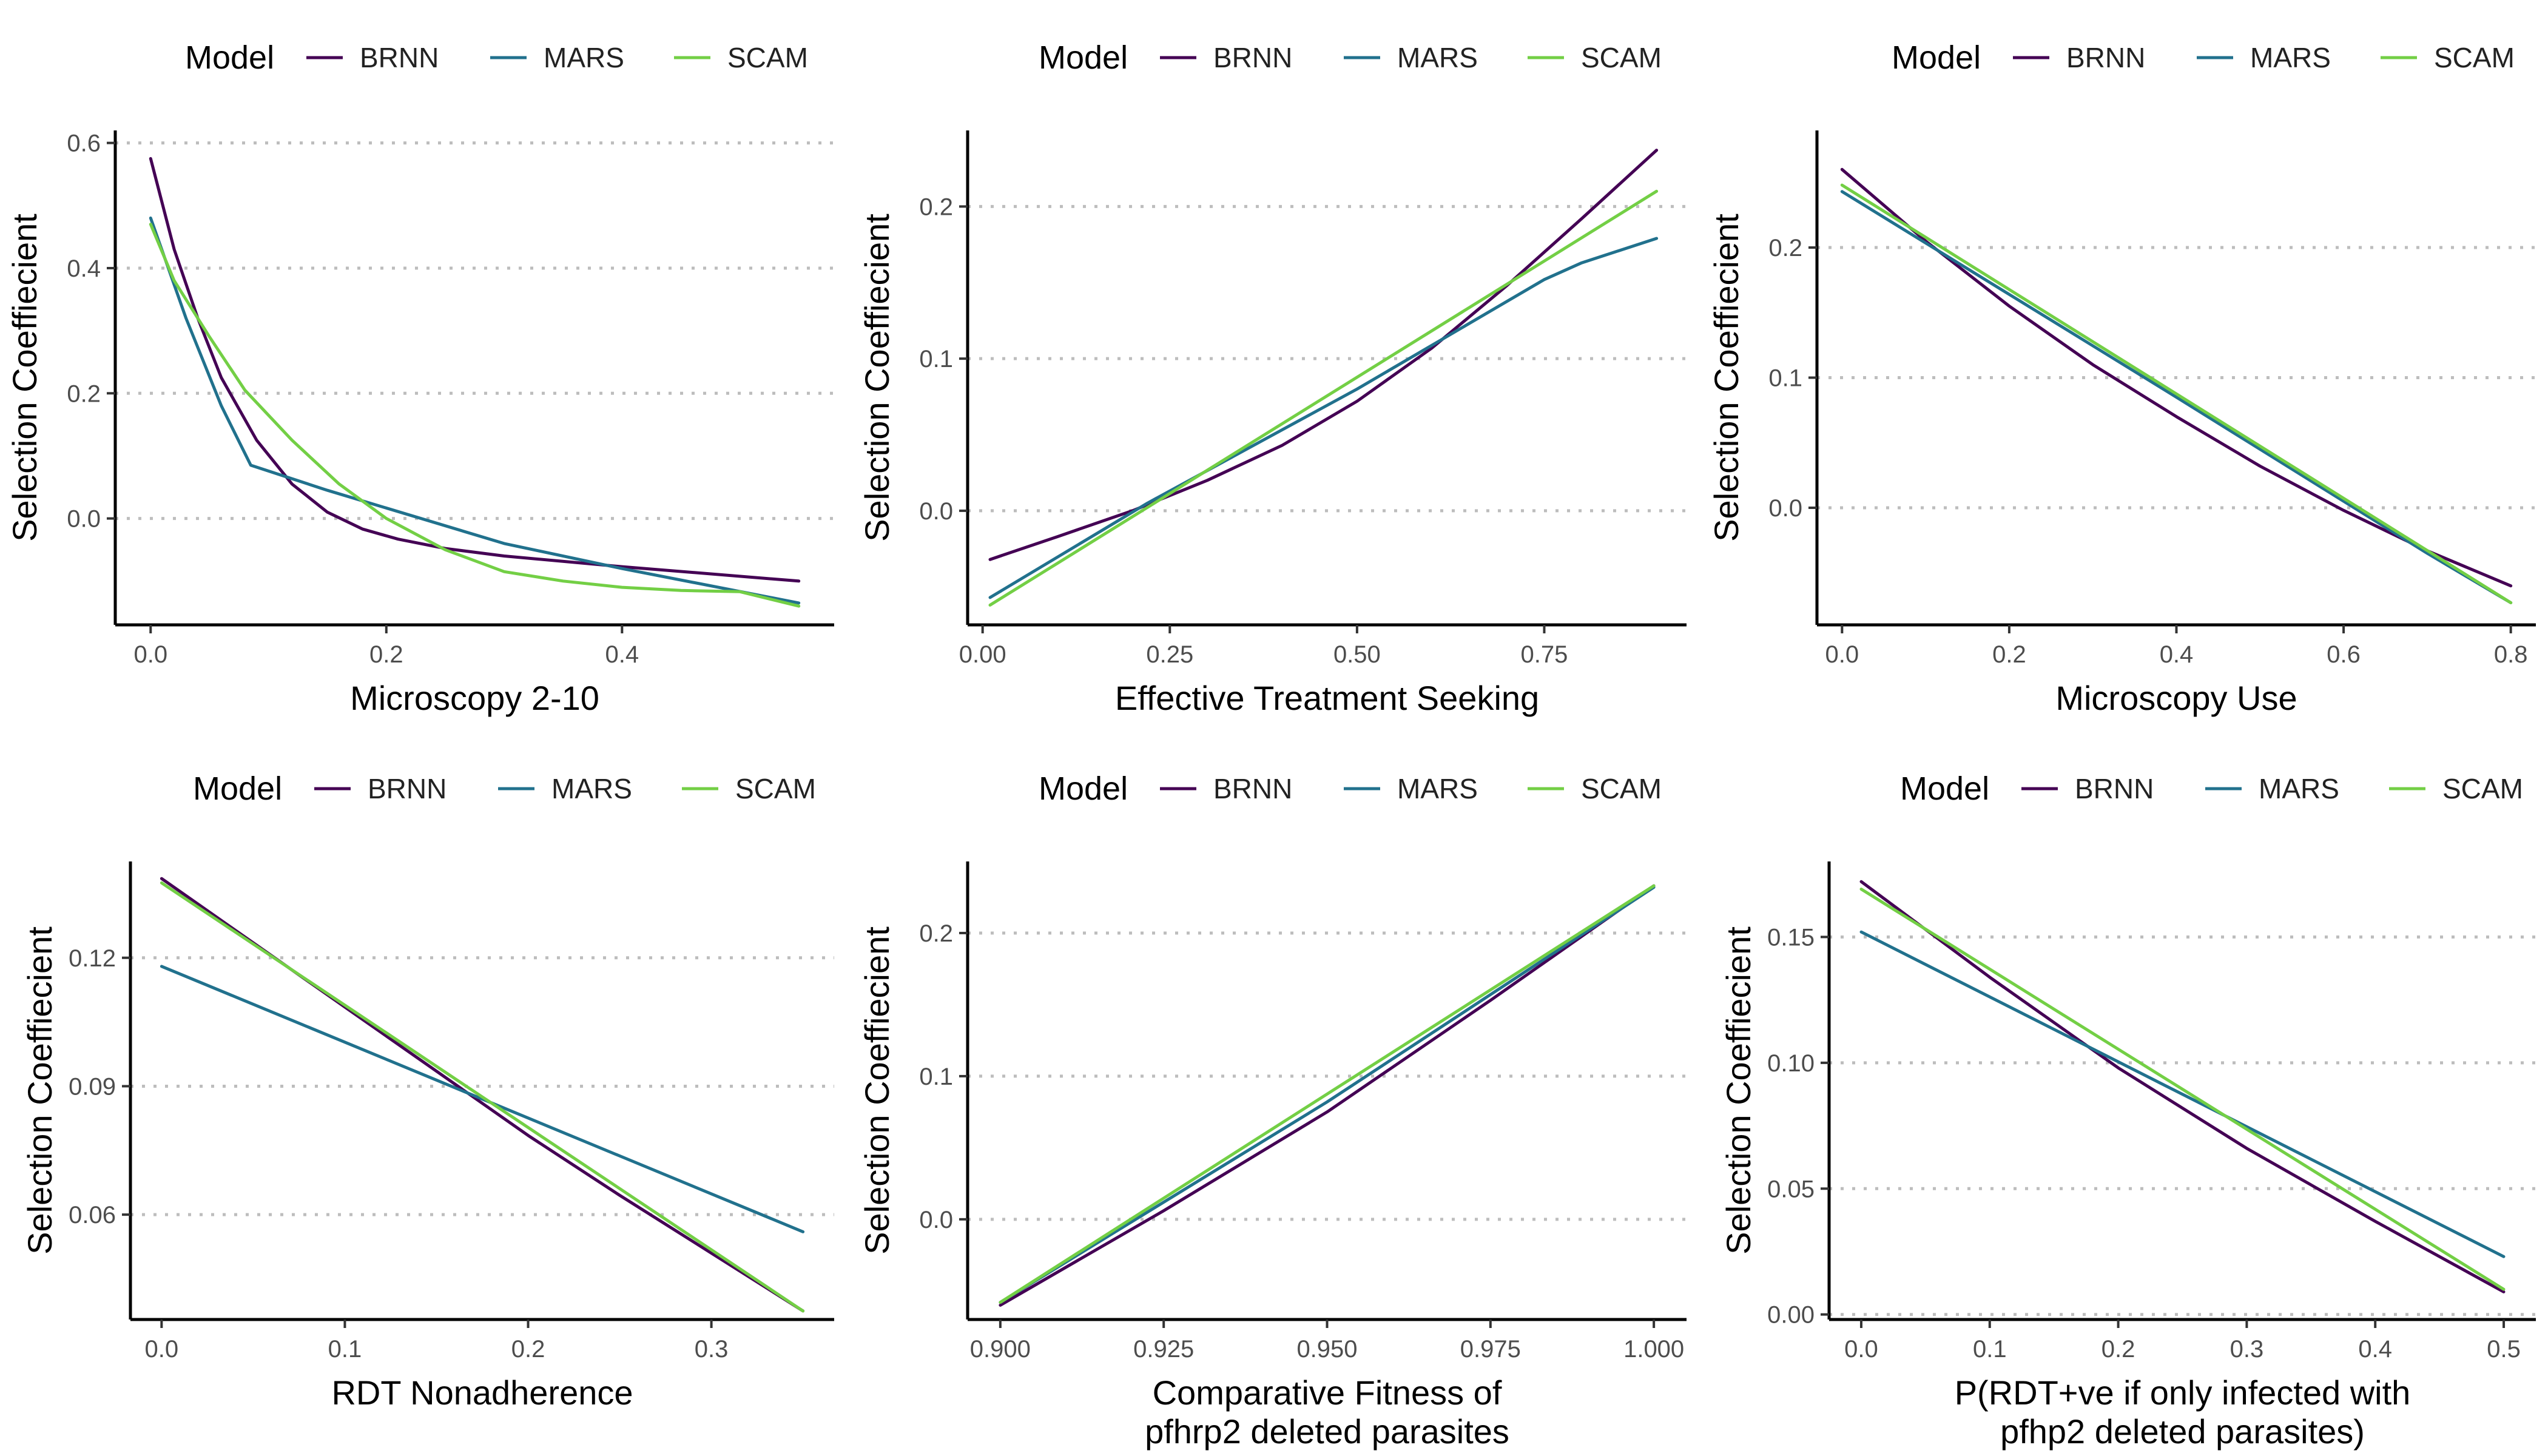 This screenshot has width=2548, height=1456. I want to click on y-tick-label: 0.06, so click(92, 1215).